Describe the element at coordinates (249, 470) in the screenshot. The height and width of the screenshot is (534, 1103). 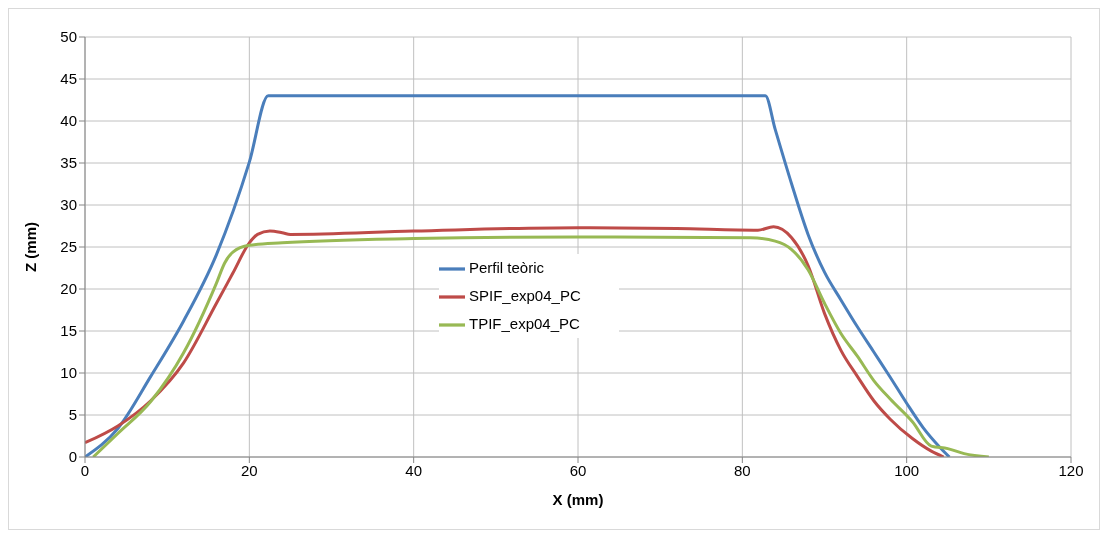
I see `x-tick-label: 20` at that location.